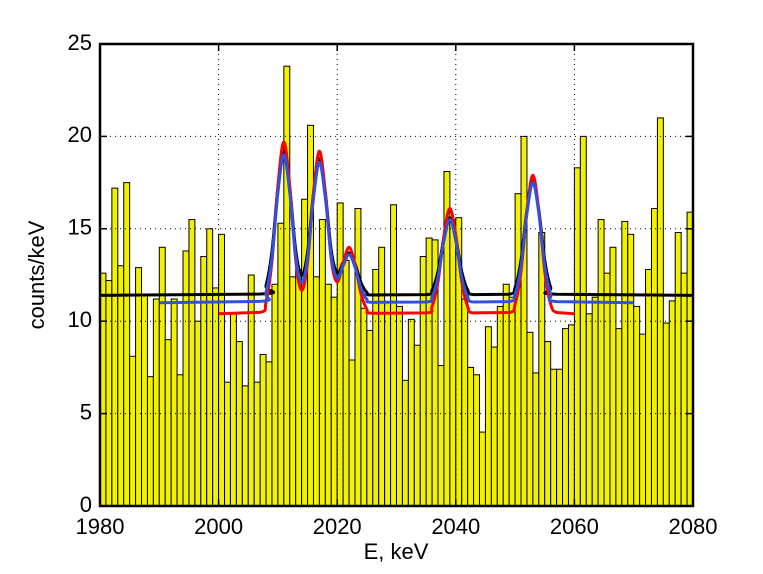 The image size is (763, 574). I want to click on y-tick-label: 20, so click(80, 134).